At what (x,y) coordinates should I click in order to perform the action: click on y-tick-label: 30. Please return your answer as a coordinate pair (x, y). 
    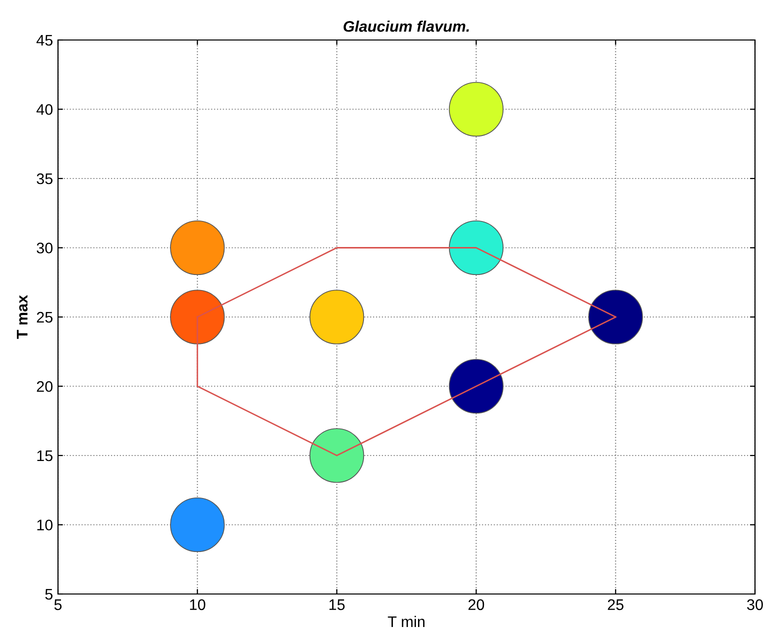
    Looking at the image, I should click on (44, 248).